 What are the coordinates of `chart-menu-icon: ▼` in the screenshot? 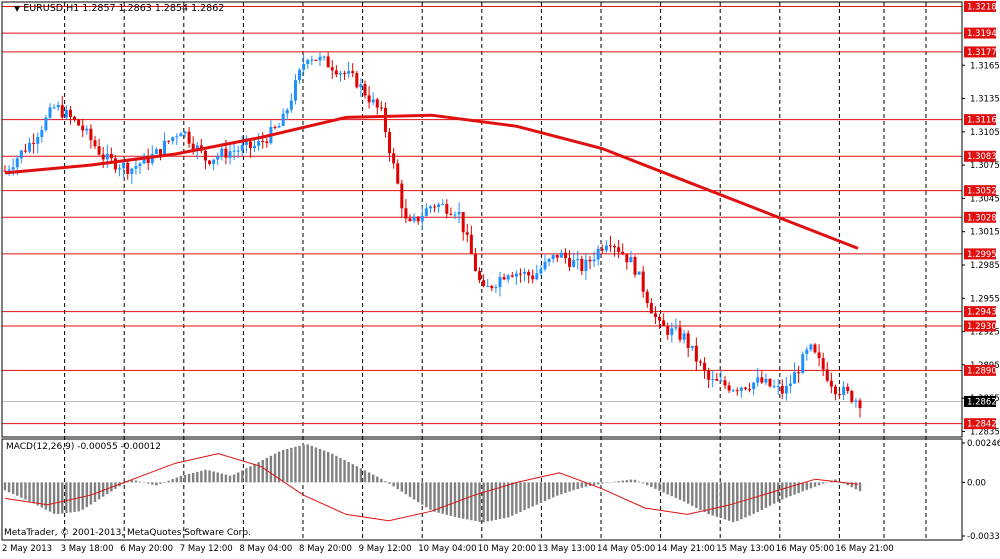 It's located at (17, 8).